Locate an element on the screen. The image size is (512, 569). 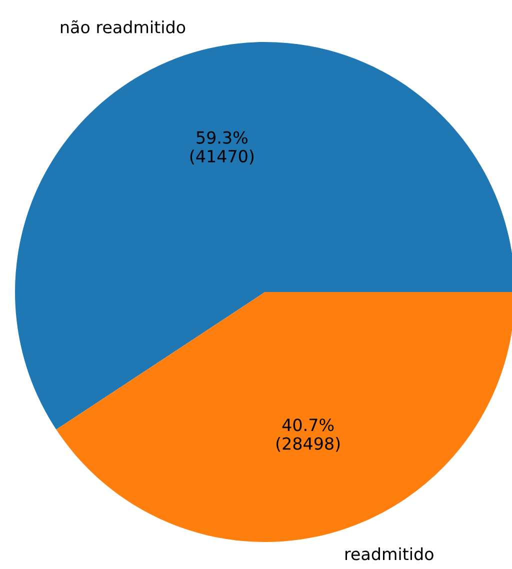
data-label: 40.7% (28498) is located at coordinates (308, 435).